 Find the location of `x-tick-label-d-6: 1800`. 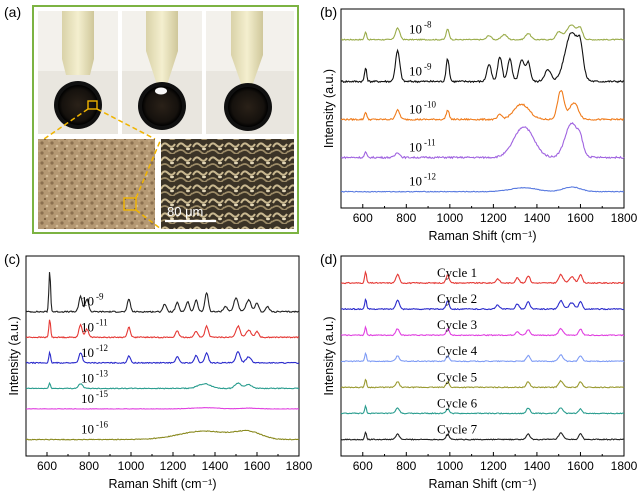

x-tick-label-d-6: 1800 is located at coordinates (624, 466).